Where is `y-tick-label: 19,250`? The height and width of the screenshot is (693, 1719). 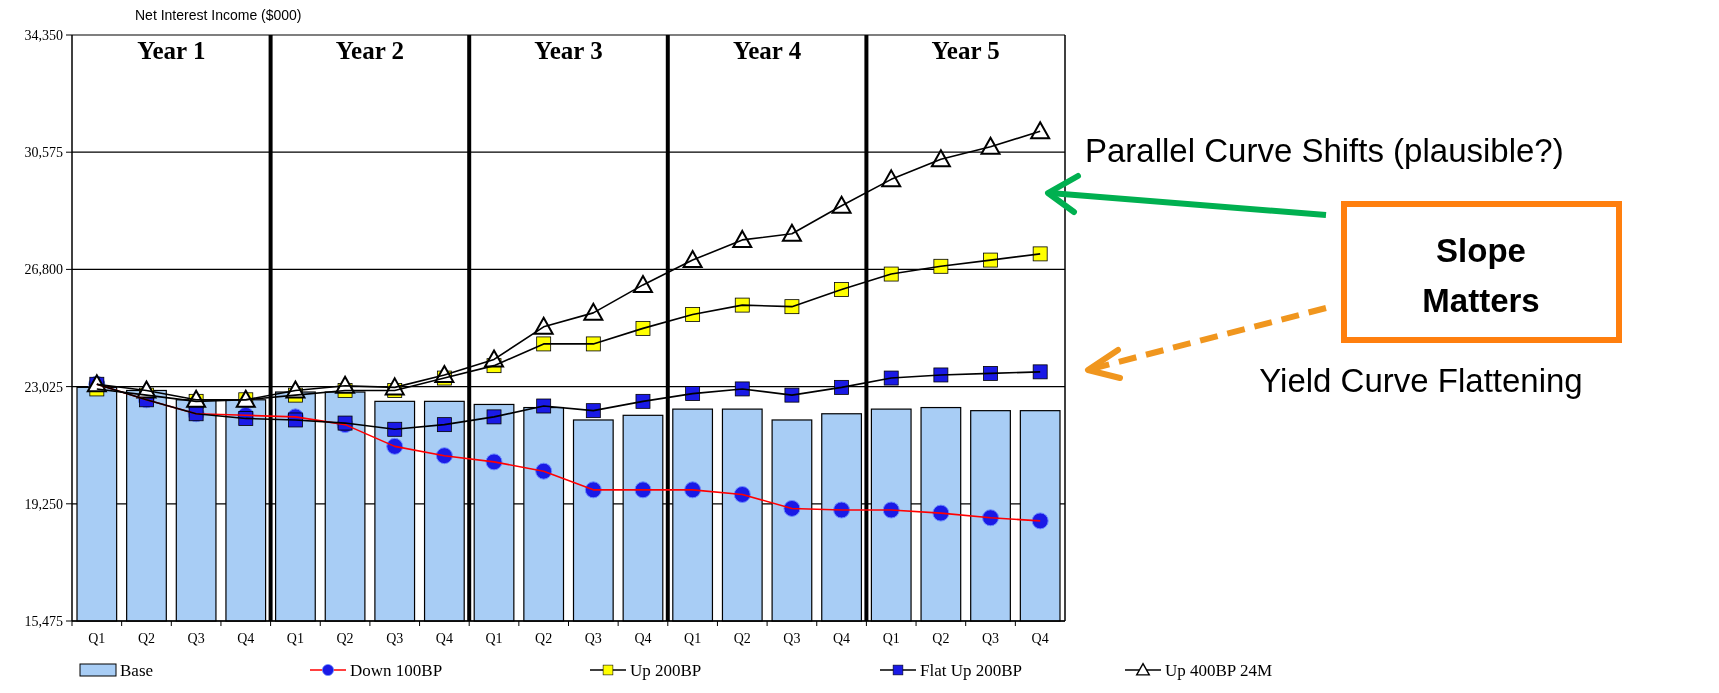
y-tick-label: 19,250 is located at coordinates (43, 504).